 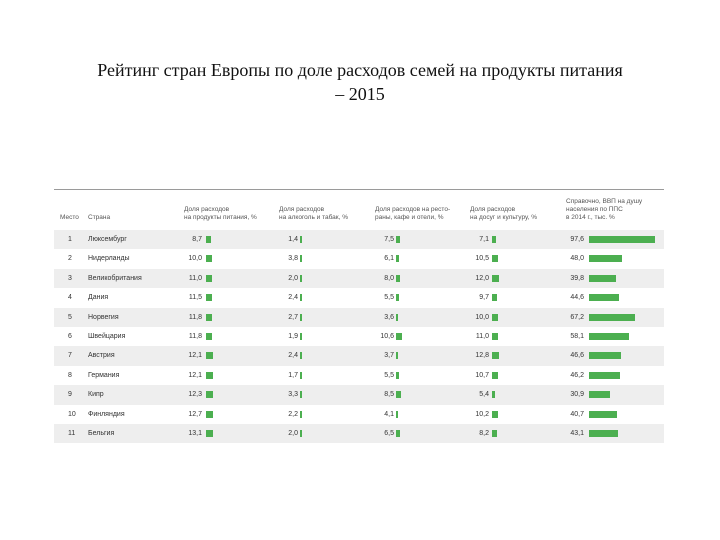 What do you see at coordinates (195, 336) in the screenshot?
I see `cell-food-value: 11,8` at bounding box center [195, 336].